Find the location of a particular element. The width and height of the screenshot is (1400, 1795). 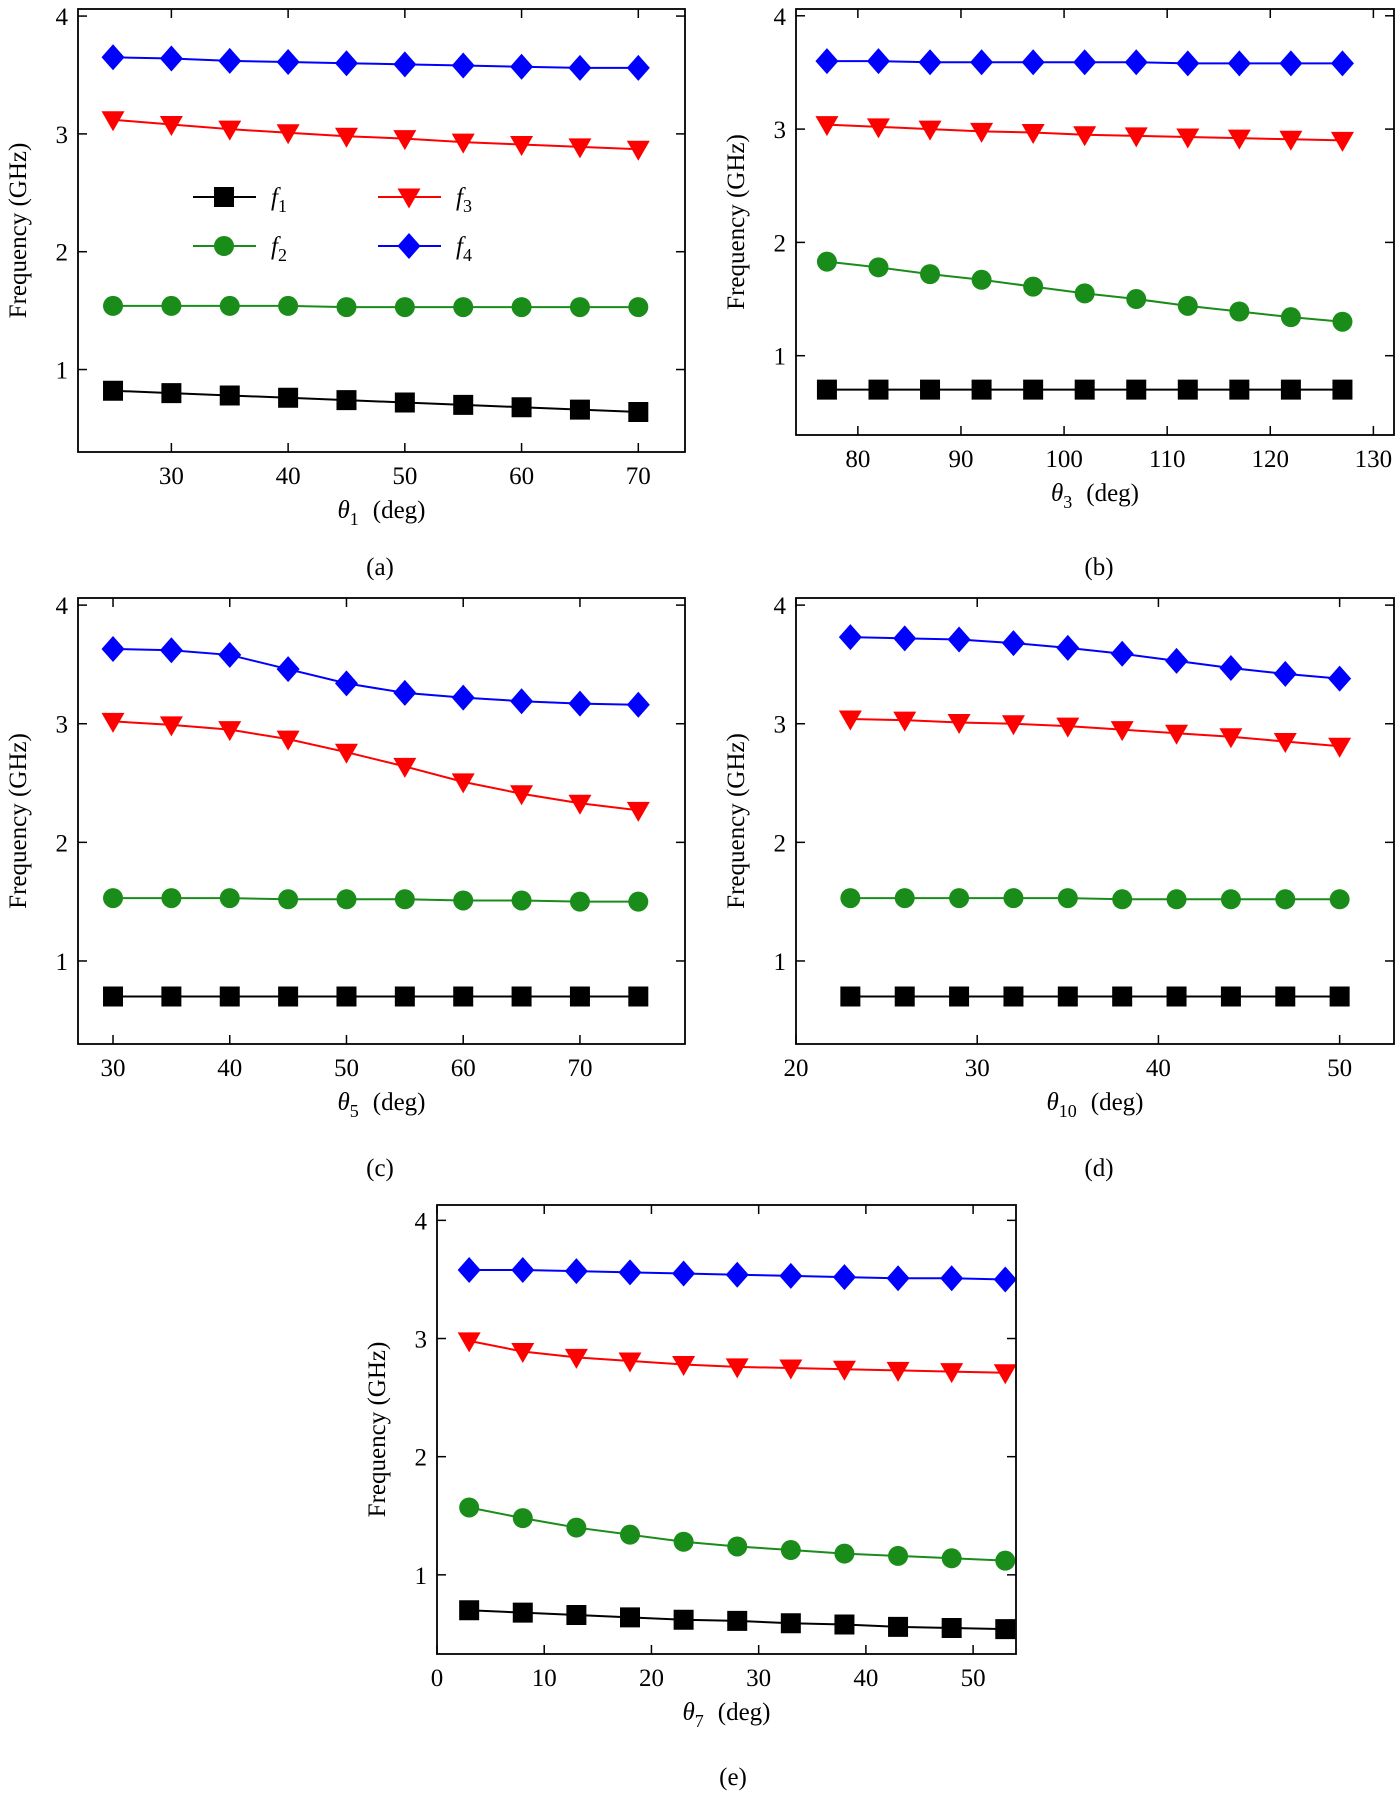

x-axis-label: θ3 (deg) is located at coordinates (1095, 496).